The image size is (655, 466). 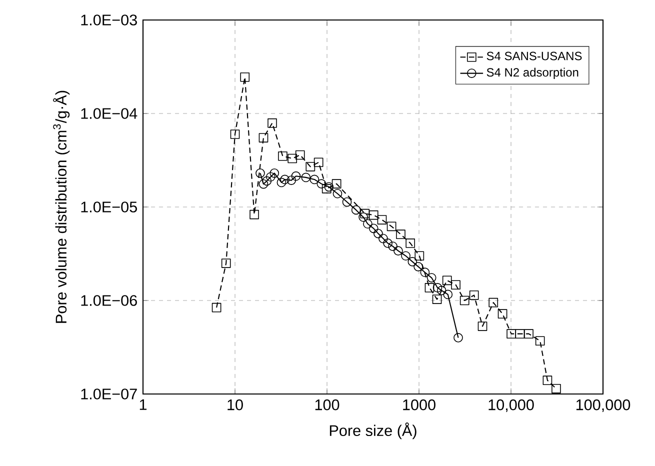 I want to click on x-tick-label: 10, so click(x=235, y=404).